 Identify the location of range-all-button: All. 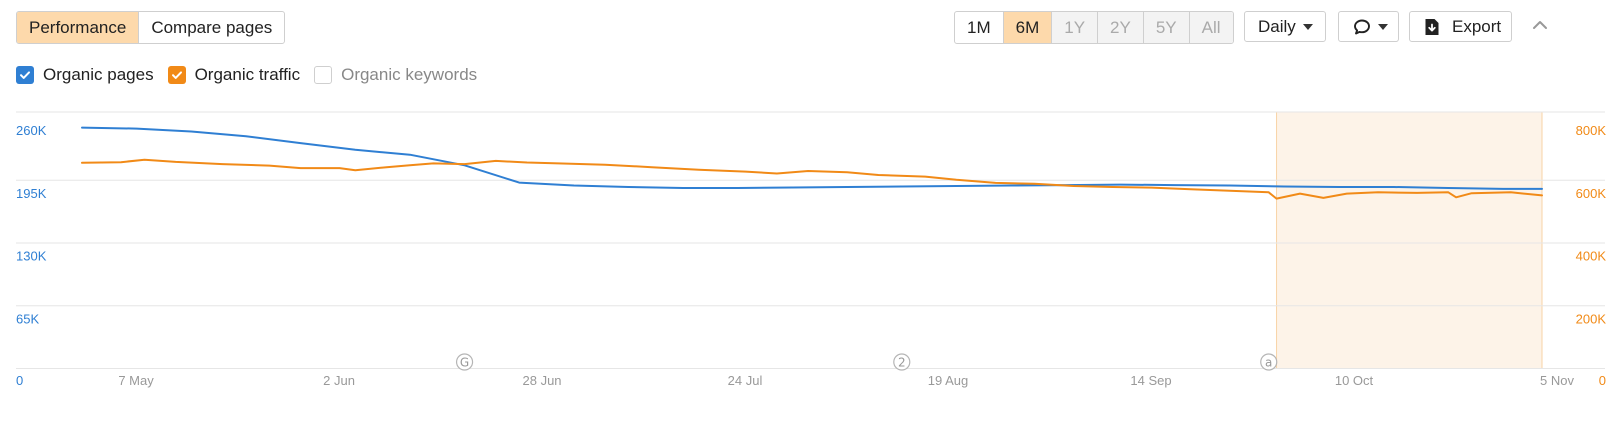
(1211, 27).